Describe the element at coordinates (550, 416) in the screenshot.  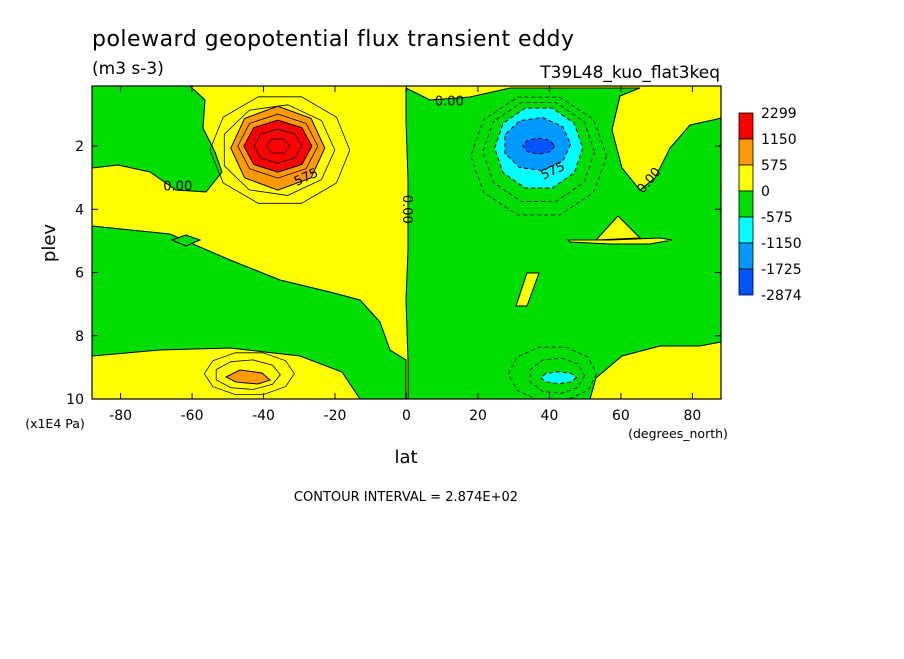
I see `x-tick-label: 40` at that location.